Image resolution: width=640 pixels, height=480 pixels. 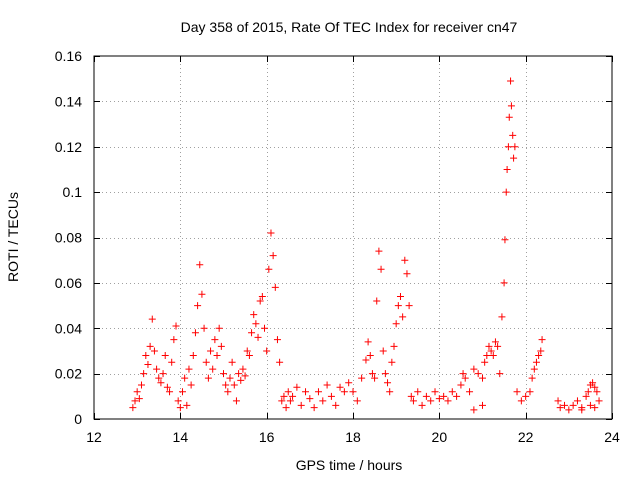 What do you see at coordinates (526, 437) in the screenshot?
I see `x-tick-label: 22` at bounding box center [526, 437].